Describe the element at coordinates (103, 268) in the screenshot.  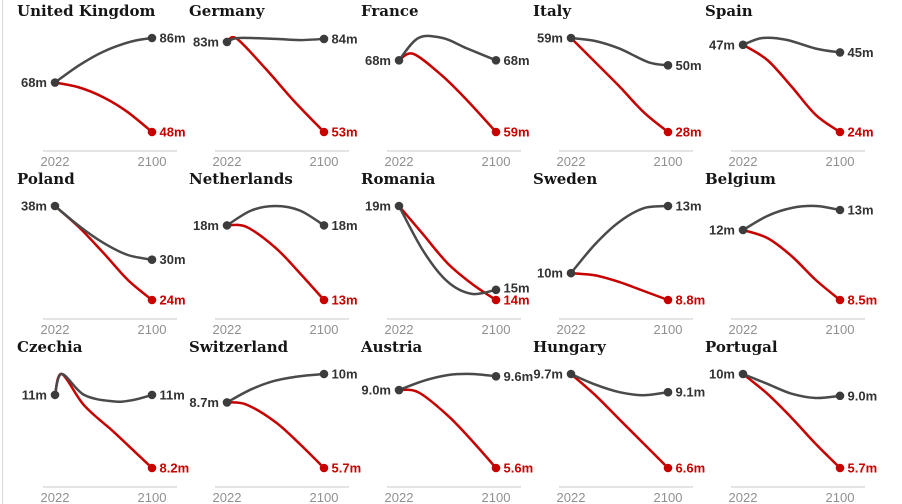
I see `population-sparkline: 2022 2100 38m 30m 24m` at that location.